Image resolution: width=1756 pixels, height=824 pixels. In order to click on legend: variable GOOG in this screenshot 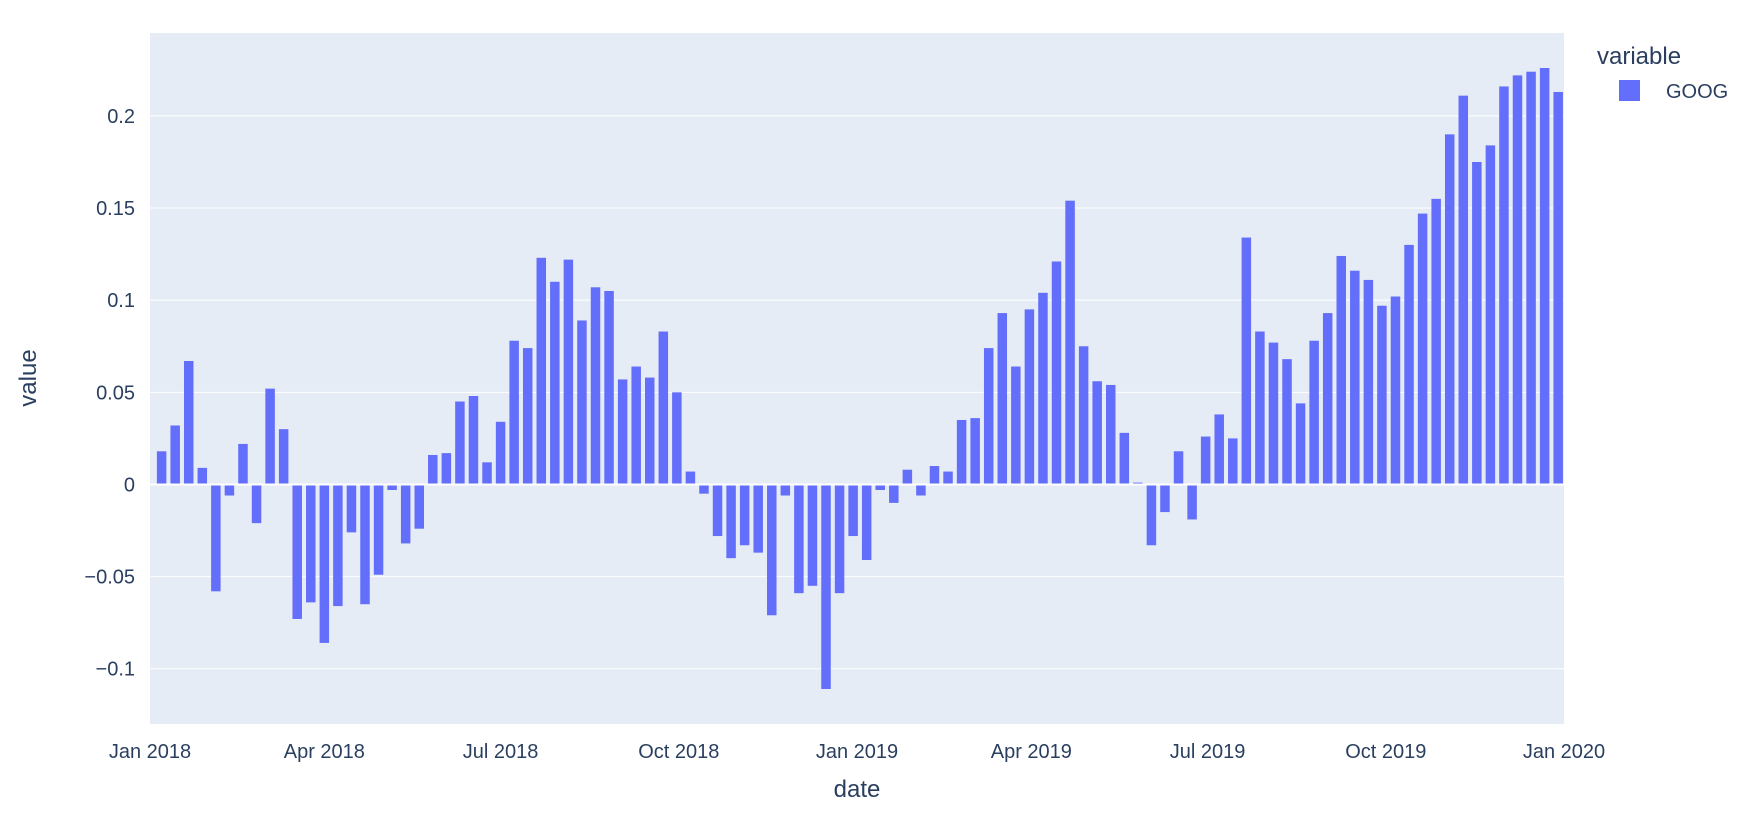, I will do `click(1662, 73)`.